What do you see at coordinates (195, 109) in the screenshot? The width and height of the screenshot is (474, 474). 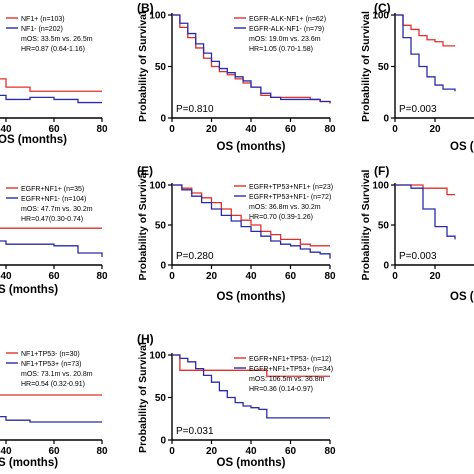 I see `p-value: P=0.810` at bounding box center [195, 109].